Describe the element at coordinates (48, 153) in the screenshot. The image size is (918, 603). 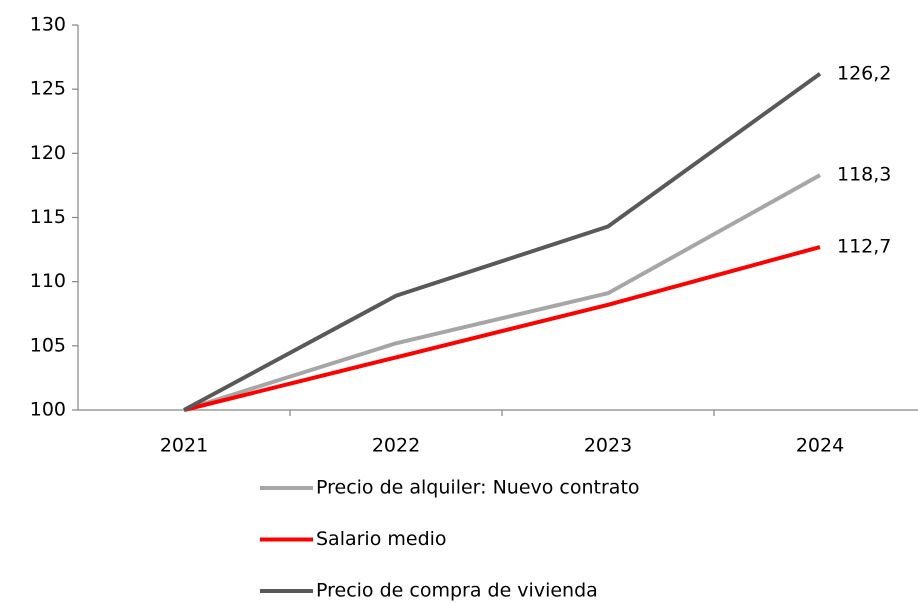
I see `y-tick-label: 120` at that location.